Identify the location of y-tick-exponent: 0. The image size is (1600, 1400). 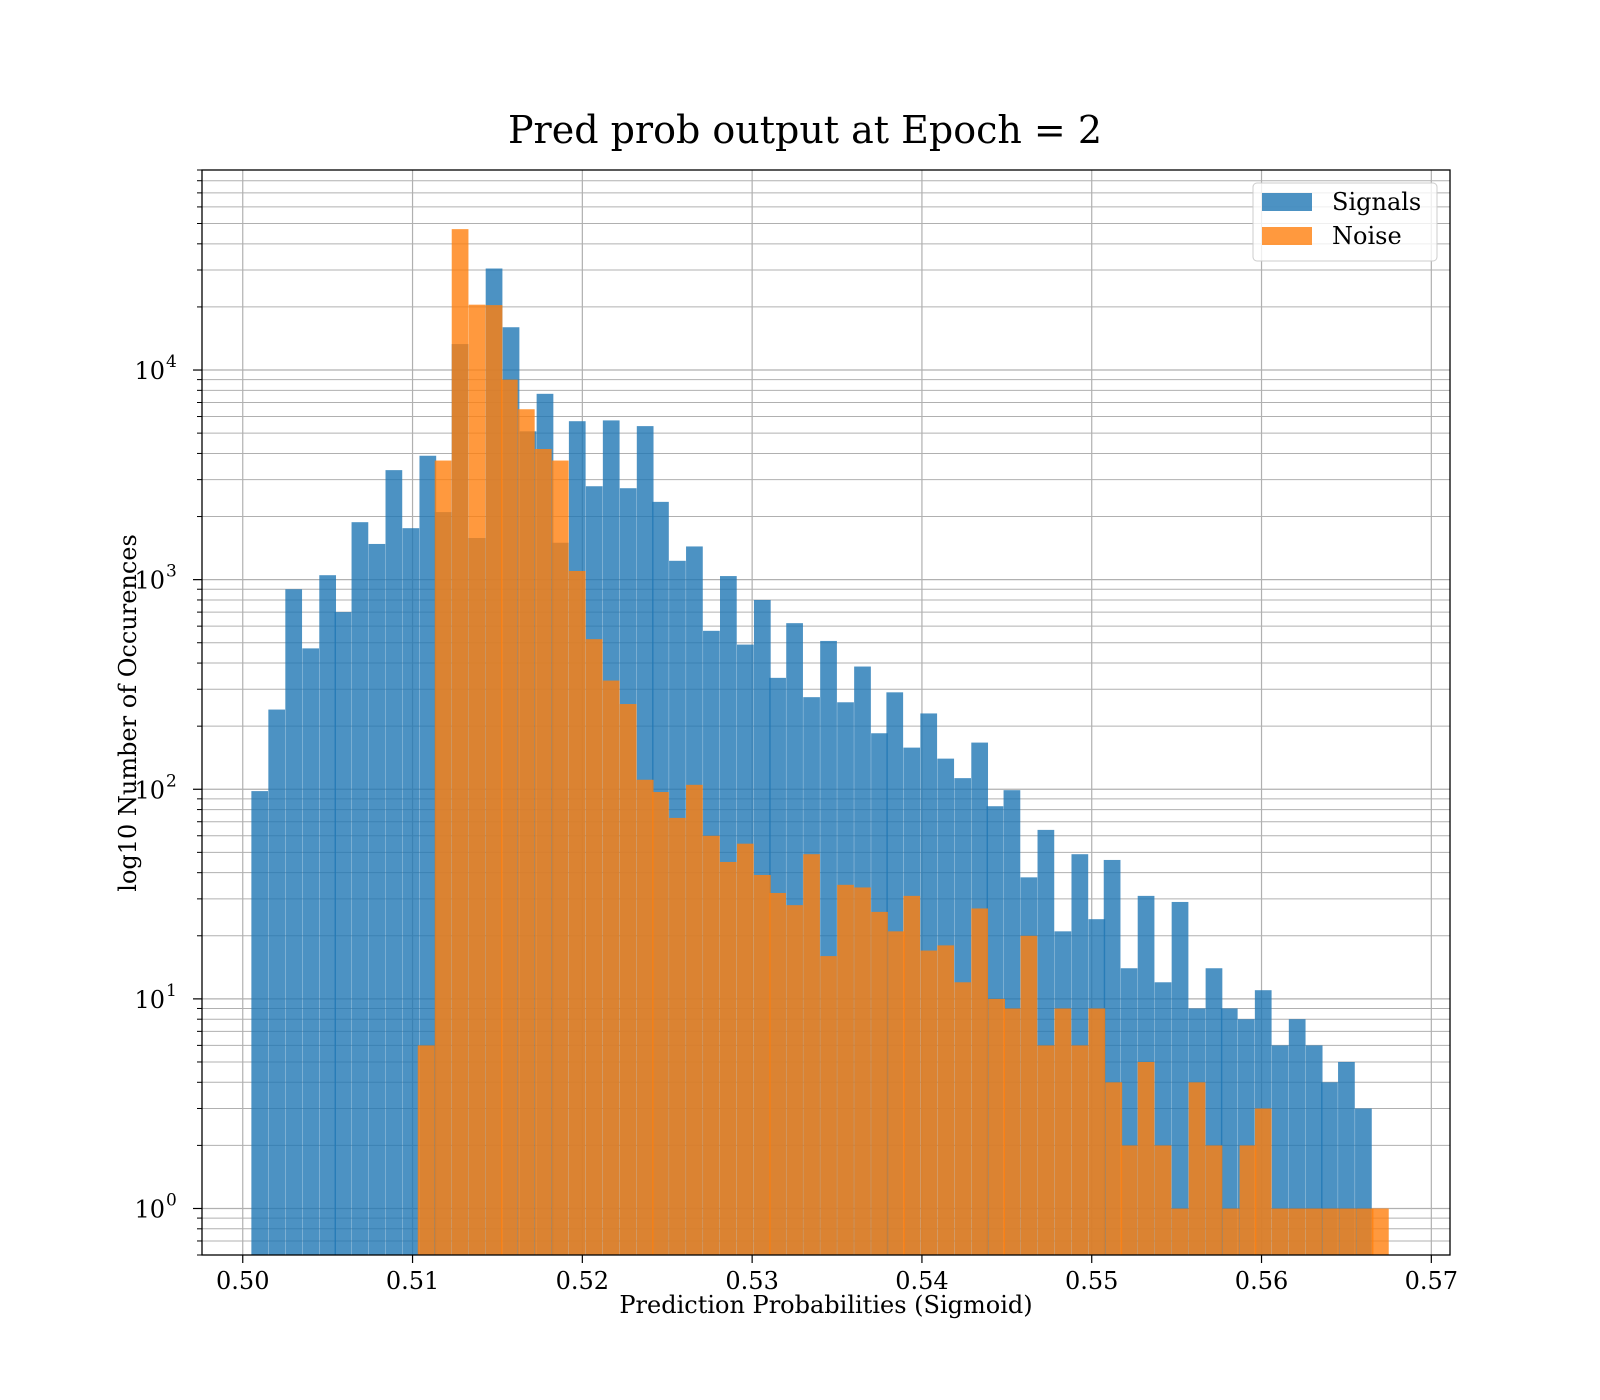
(171, 1200).